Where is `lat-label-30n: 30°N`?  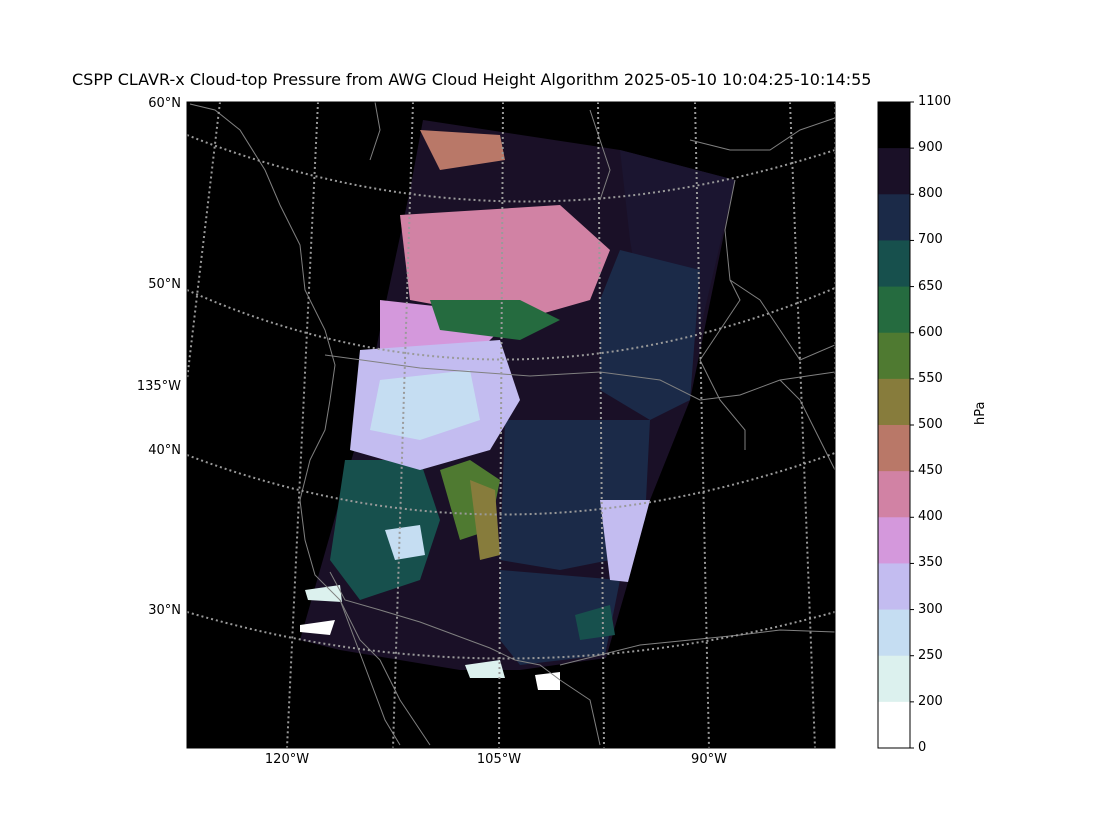 lat-label-30n: 30°N is located at coordinates (164, 610).